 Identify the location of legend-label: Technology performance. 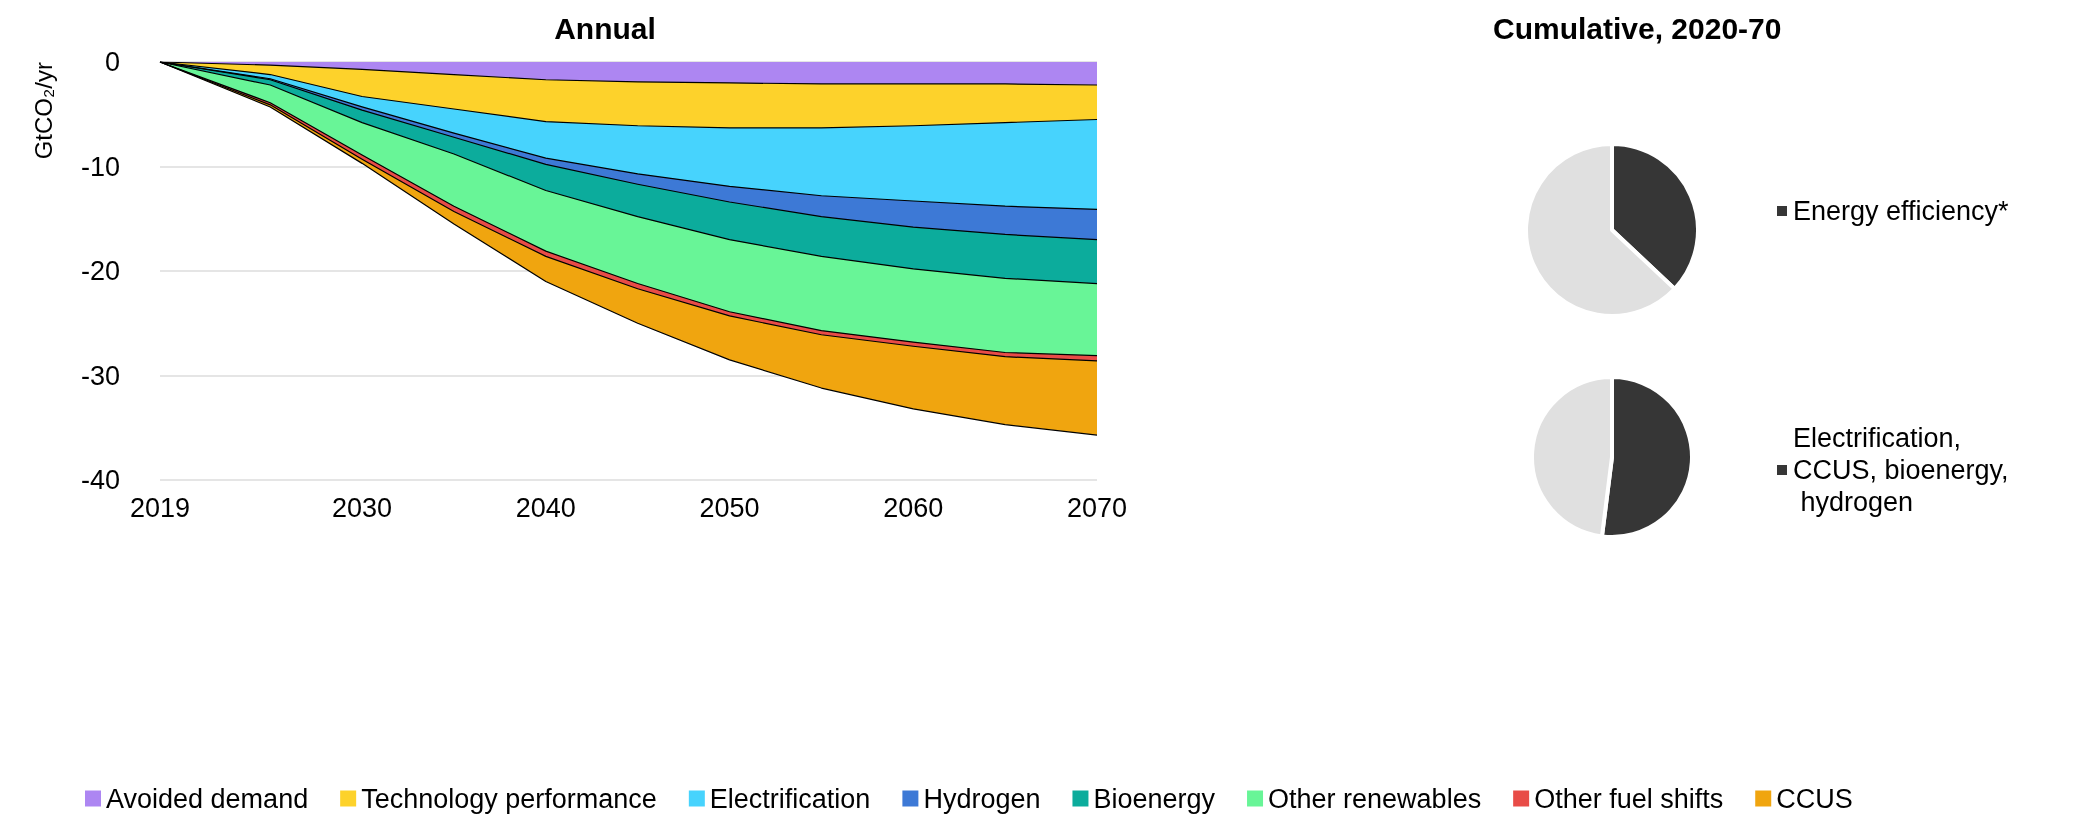
(509, 798).